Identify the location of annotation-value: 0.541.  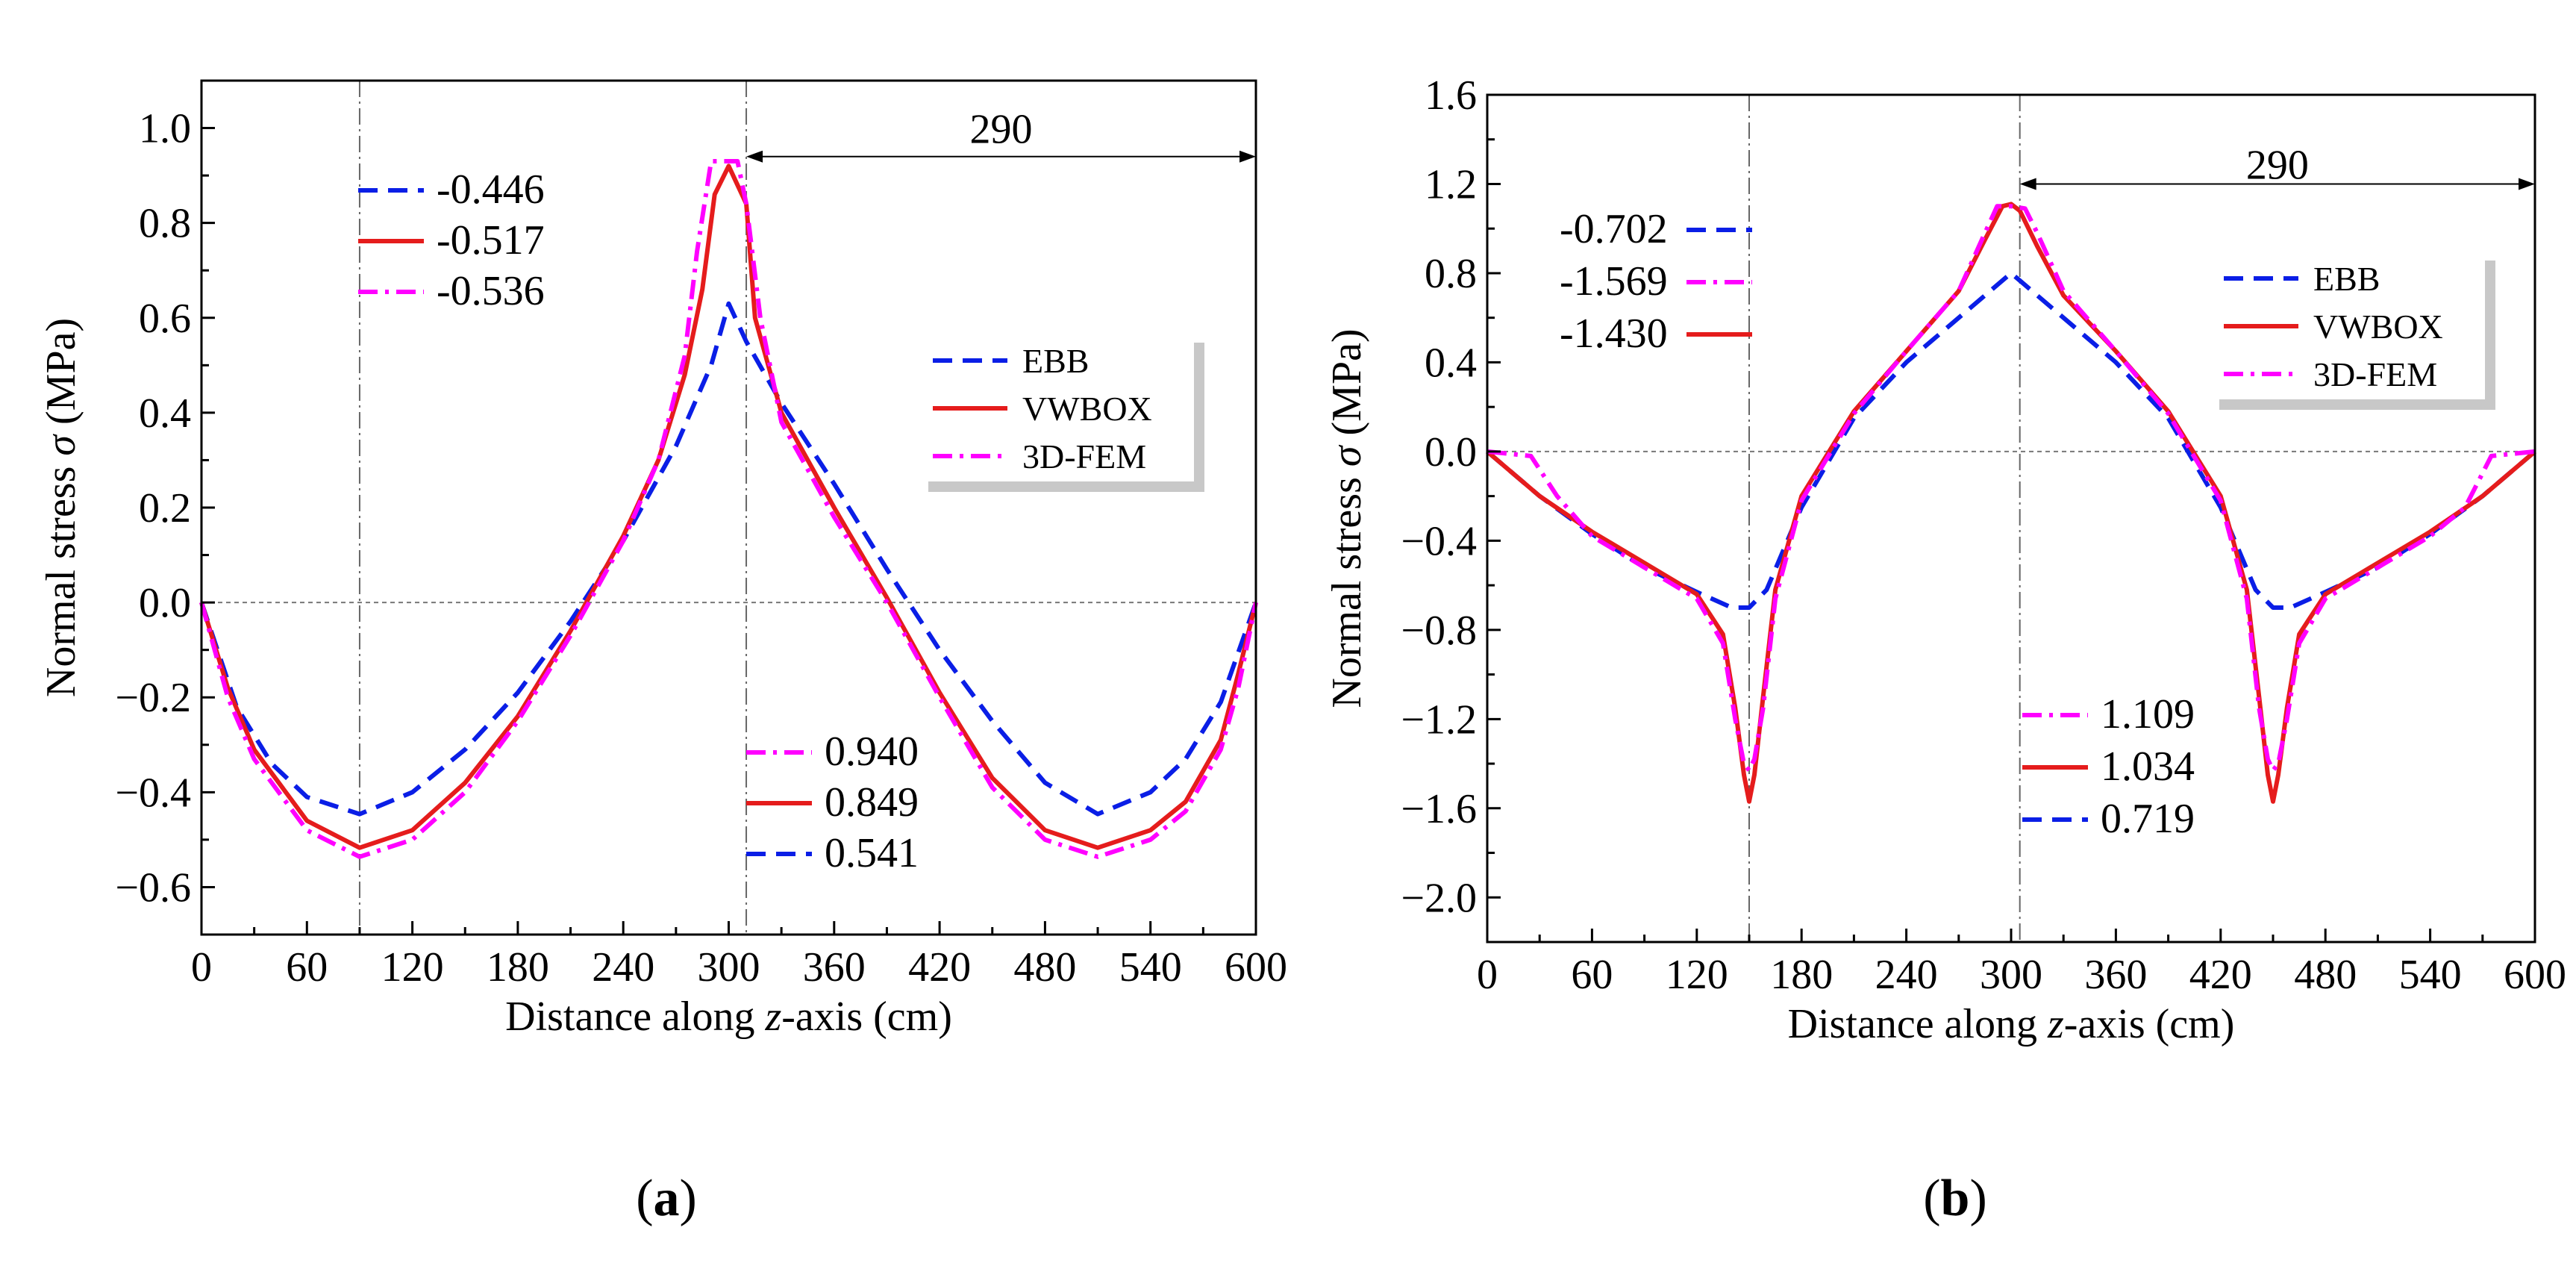
(872, 853).